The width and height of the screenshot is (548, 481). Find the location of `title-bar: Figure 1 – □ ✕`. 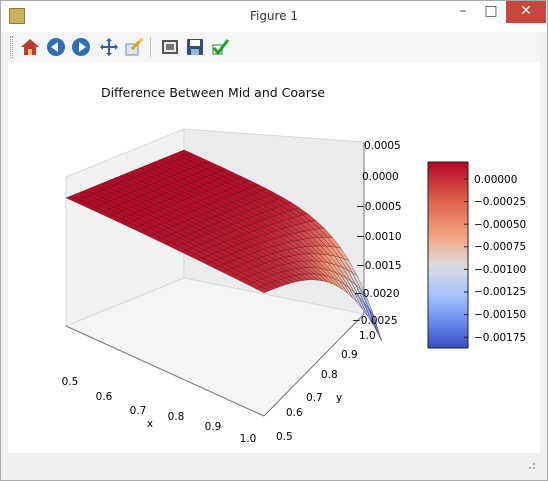

title-bar: Figure 1 – □ ✕ is located at coordinates (274, 16).